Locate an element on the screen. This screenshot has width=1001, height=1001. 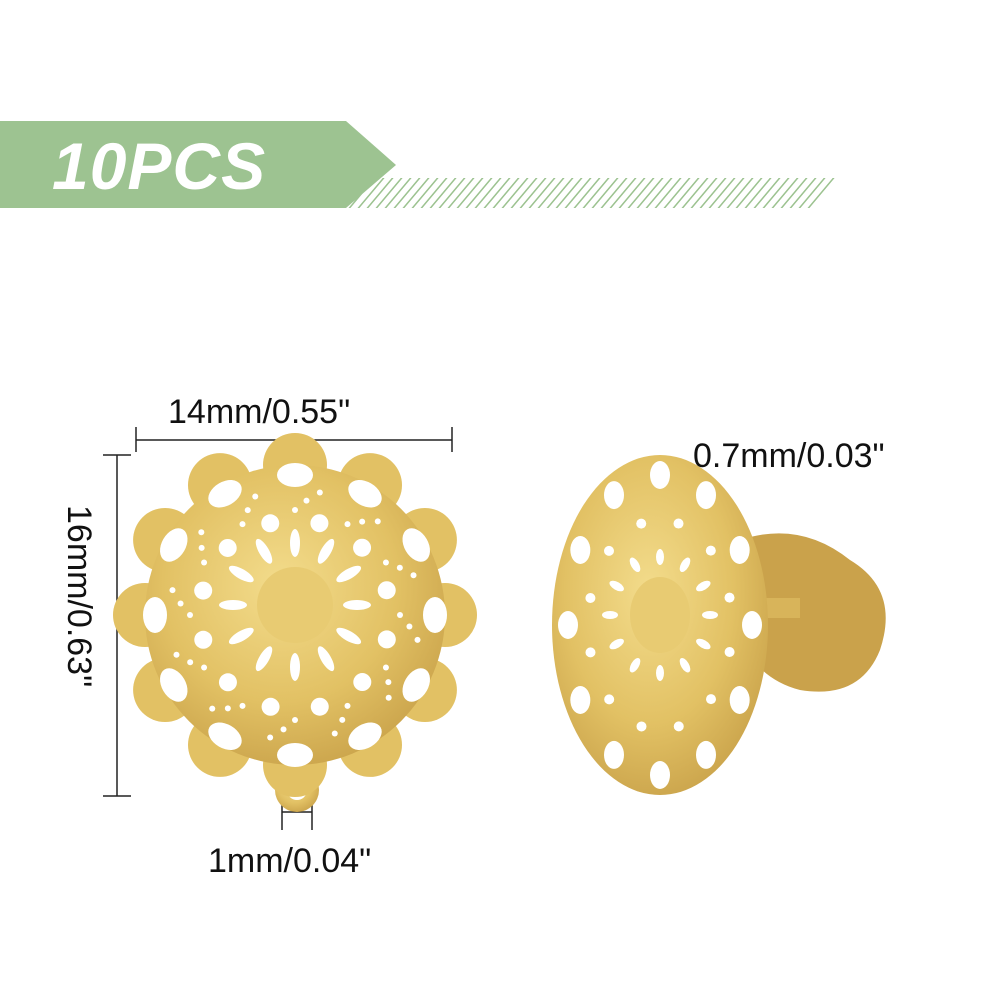
width-label: 14mm/0.55" is located at coordinates (259, 412).